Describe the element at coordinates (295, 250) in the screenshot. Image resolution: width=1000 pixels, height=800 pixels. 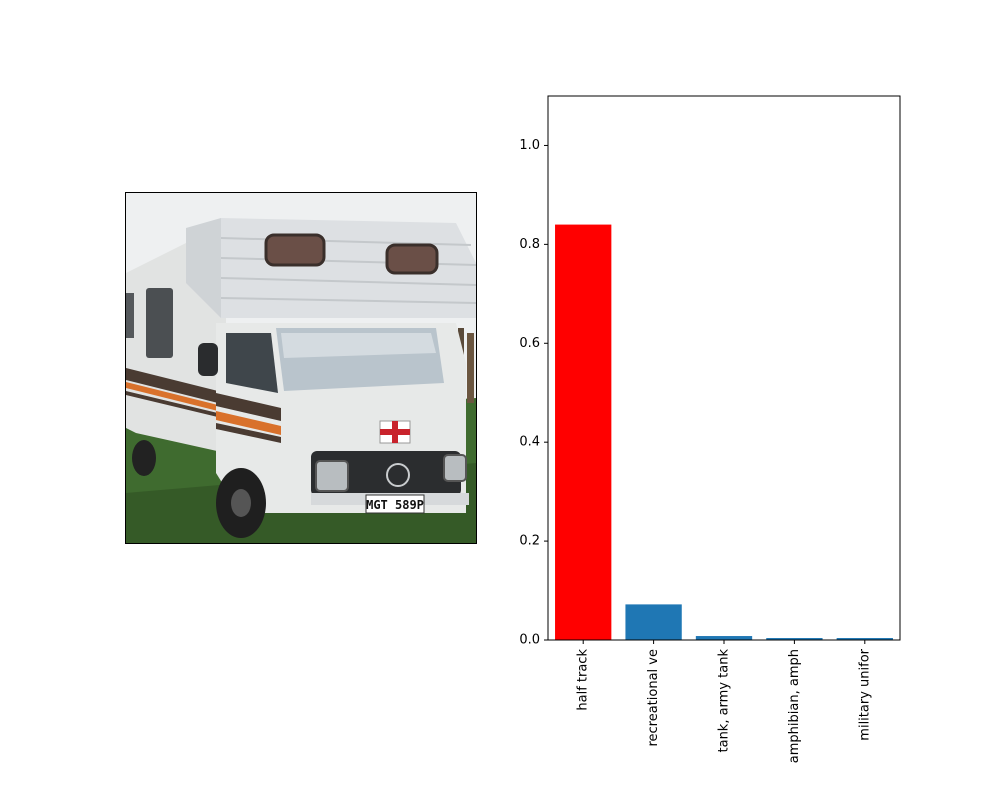
I see `roof-window-left` at that location.